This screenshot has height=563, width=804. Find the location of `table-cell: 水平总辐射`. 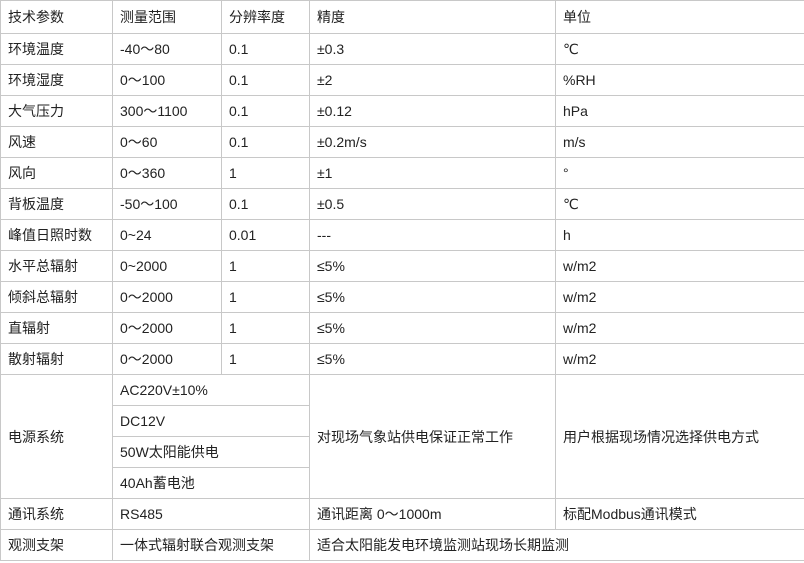

table-cell: 水平总辐射 is located at coordinates (56, 266).